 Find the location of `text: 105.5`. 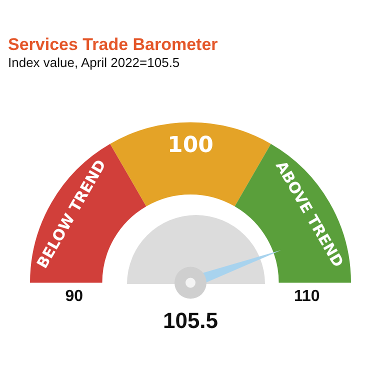

text: 105.5 is located at coordinates (190, 320).